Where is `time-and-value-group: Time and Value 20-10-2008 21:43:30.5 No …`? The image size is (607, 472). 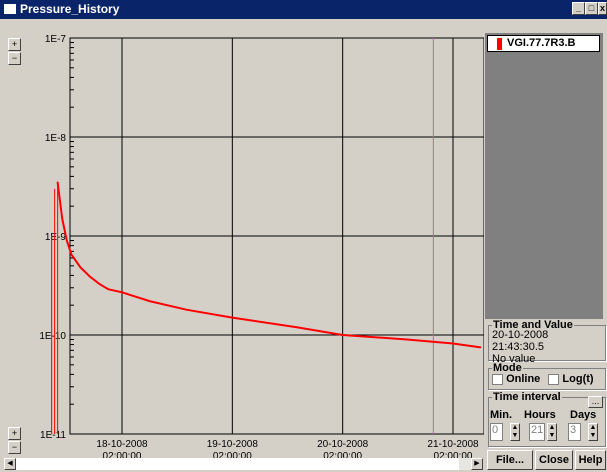
time-and-value-group: Time and Value 20-10-2008 21:43:30.5 No … is located at coordinates (547, 342).